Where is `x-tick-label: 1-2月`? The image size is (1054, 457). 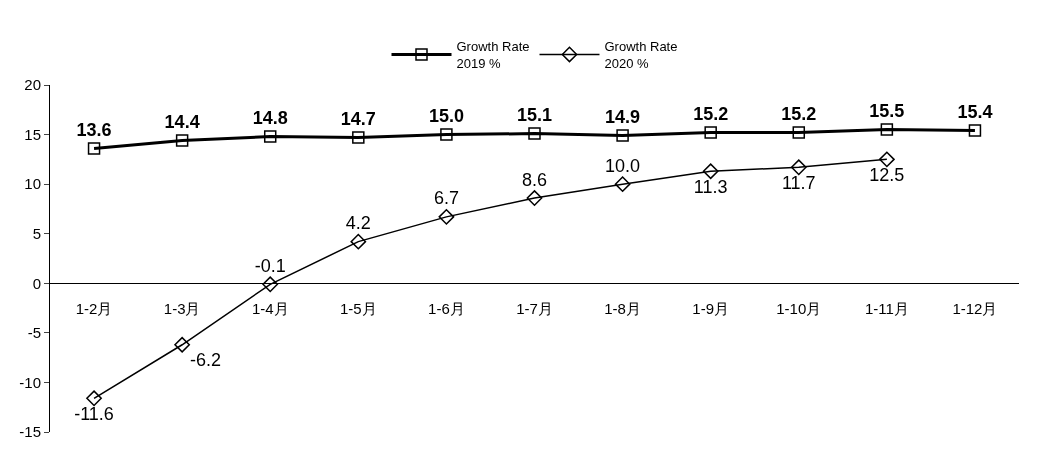 x-tick-label: 1-2月 is located at coordinates (94, 309).